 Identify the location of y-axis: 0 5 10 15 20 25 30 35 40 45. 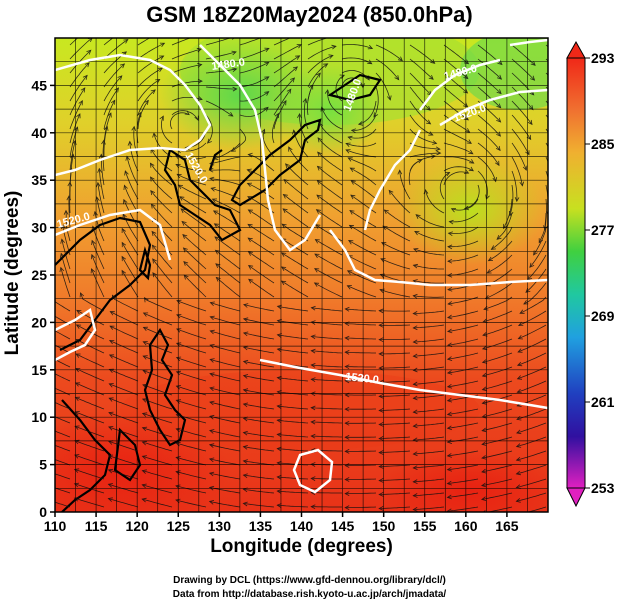
(43, 298).